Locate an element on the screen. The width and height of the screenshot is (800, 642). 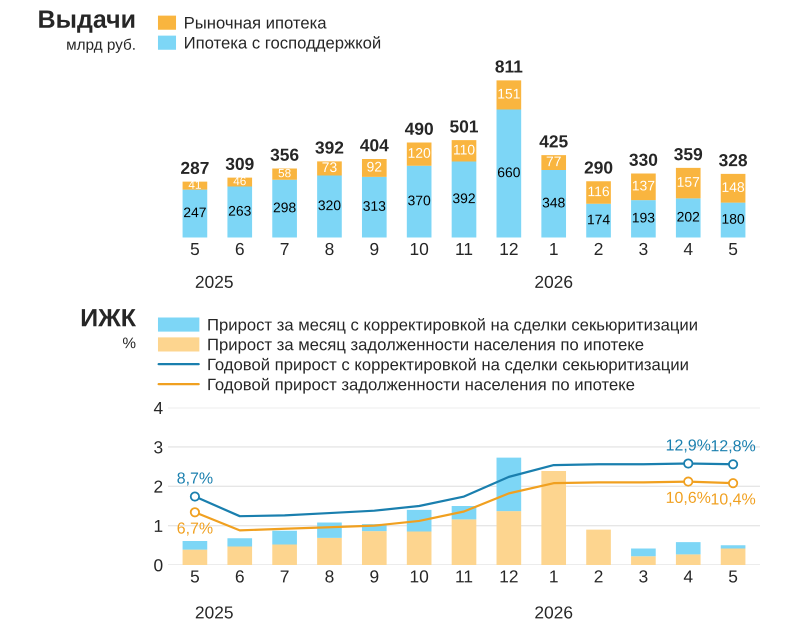
total-label: 287 is located at coordinates (195, 168).